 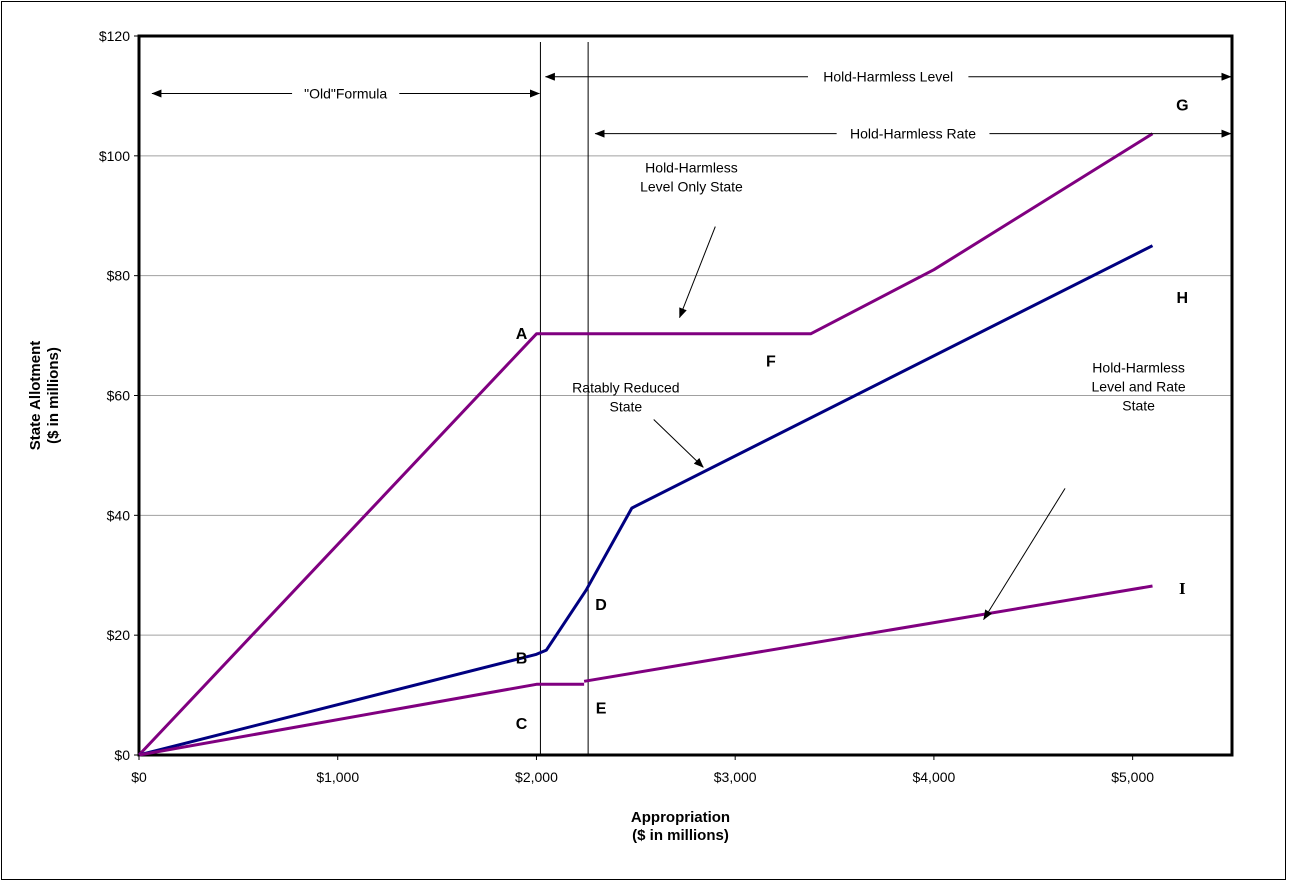 What do you see at coordinates (1182, 105) in the screenshot?
I see `point-label-g: G` at bounding box center [1182, 105].